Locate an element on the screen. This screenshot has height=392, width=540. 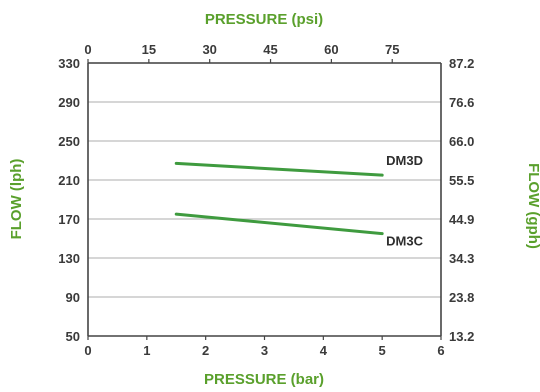
y-right-tick-label: 13.2 is located at coordinates (461, 336).